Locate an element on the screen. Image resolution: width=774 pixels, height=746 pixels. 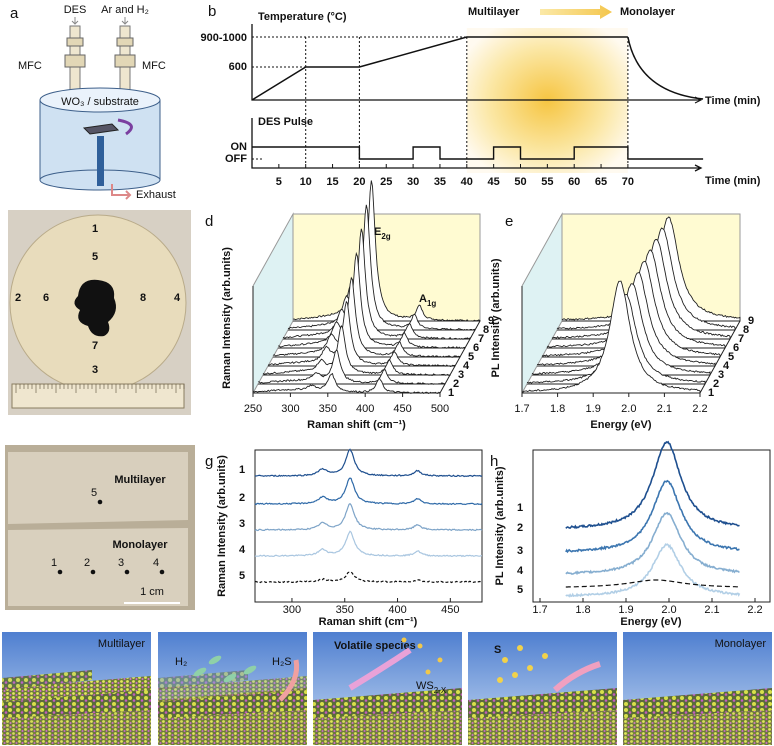
valve is located at coordinates (75, 42).